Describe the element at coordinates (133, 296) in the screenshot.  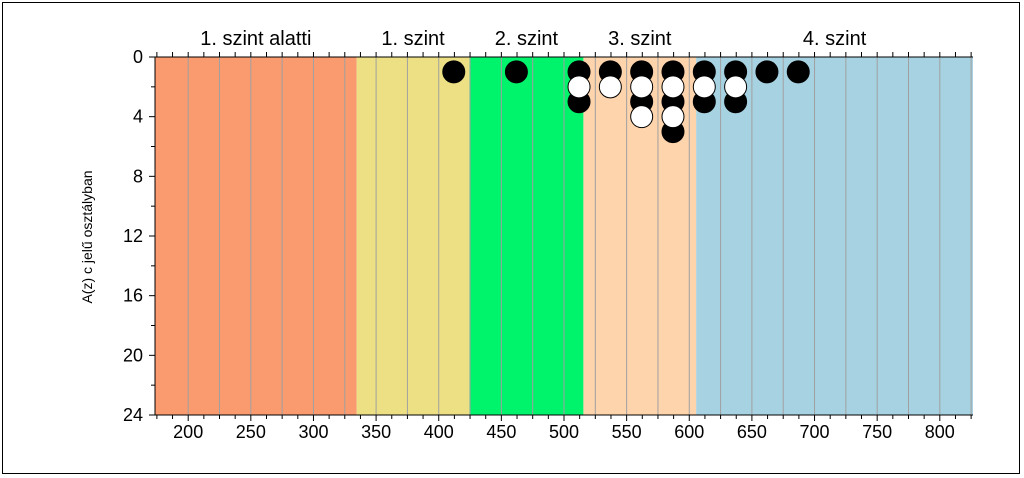
I see `y-tick-label: 16` at that location.